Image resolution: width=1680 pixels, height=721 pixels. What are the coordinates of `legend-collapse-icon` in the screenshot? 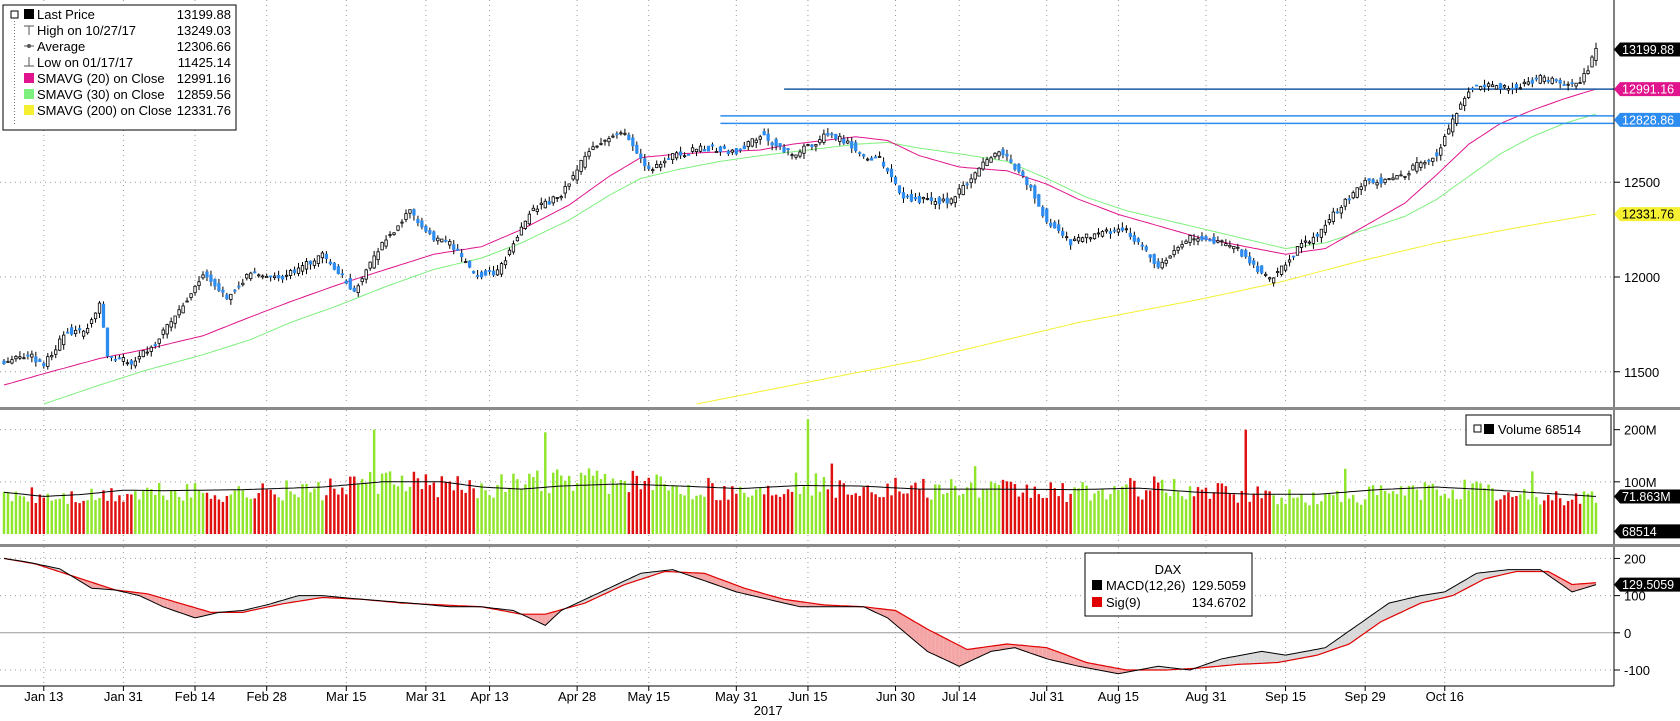 It's located at (14, 14).